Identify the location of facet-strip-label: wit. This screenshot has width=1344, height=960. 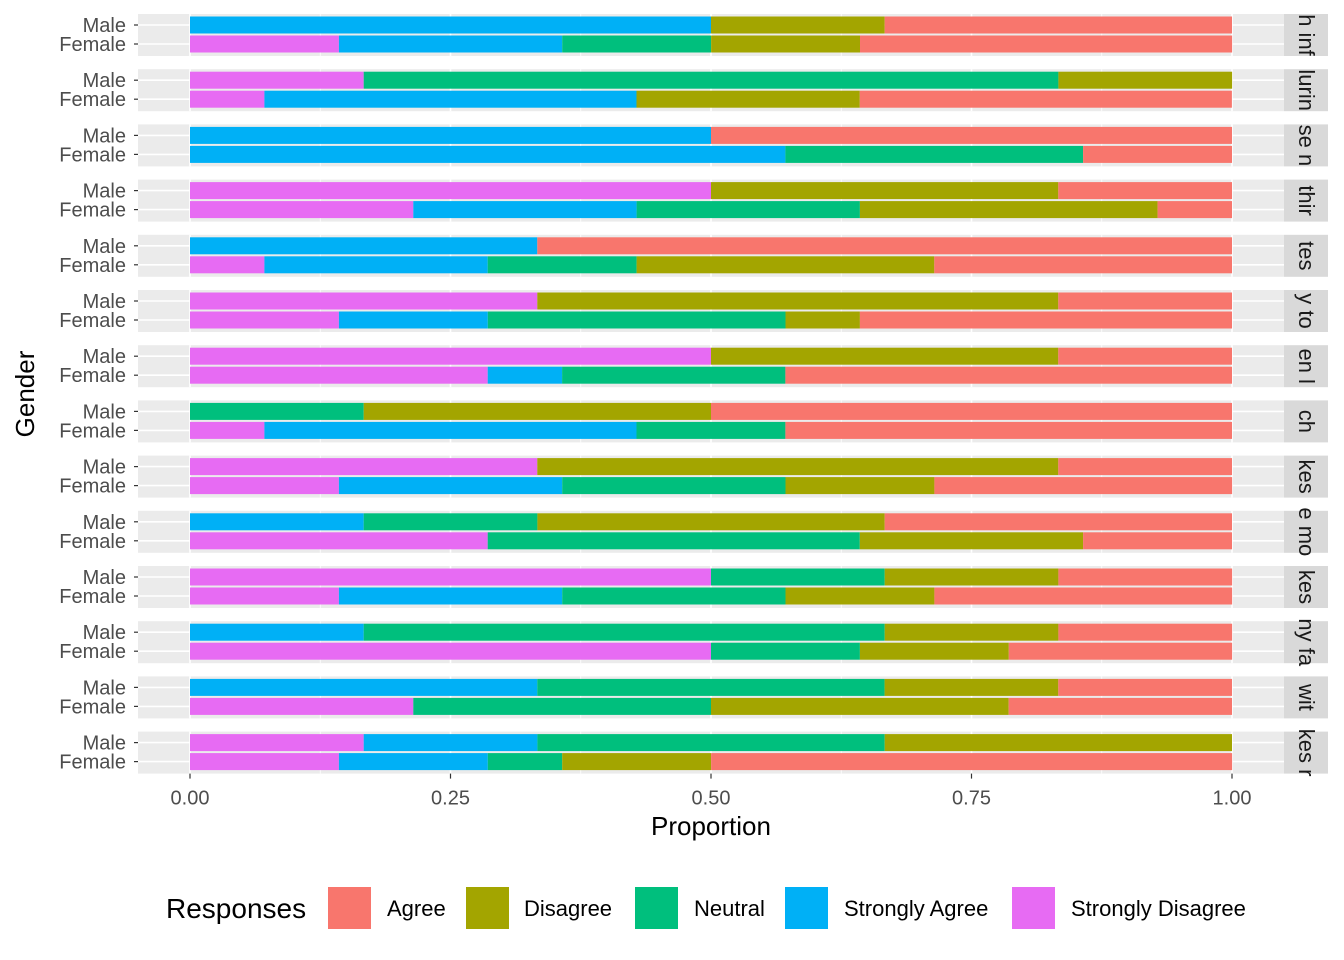
(1306, 697).